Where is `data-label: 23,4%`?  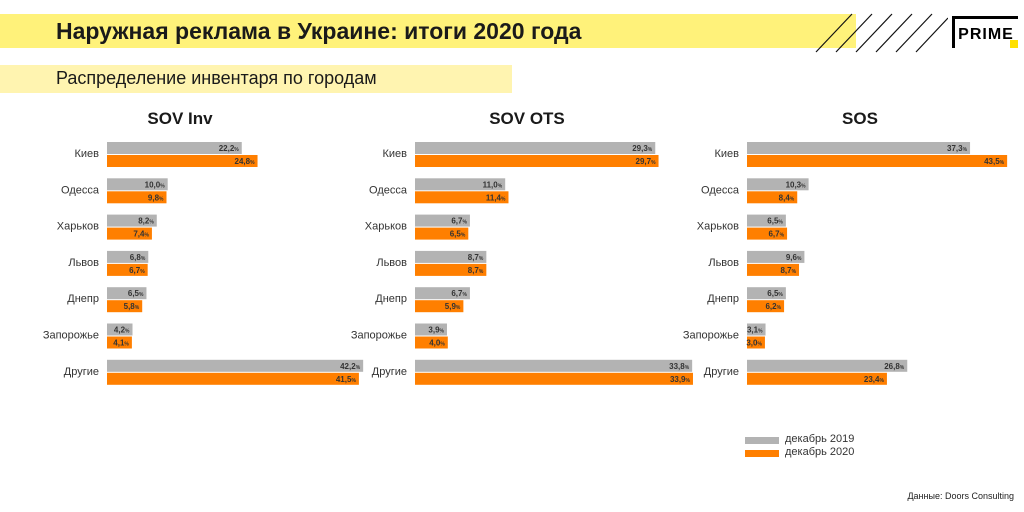 data-label: 23,4% is located at coordinates (874, 379).